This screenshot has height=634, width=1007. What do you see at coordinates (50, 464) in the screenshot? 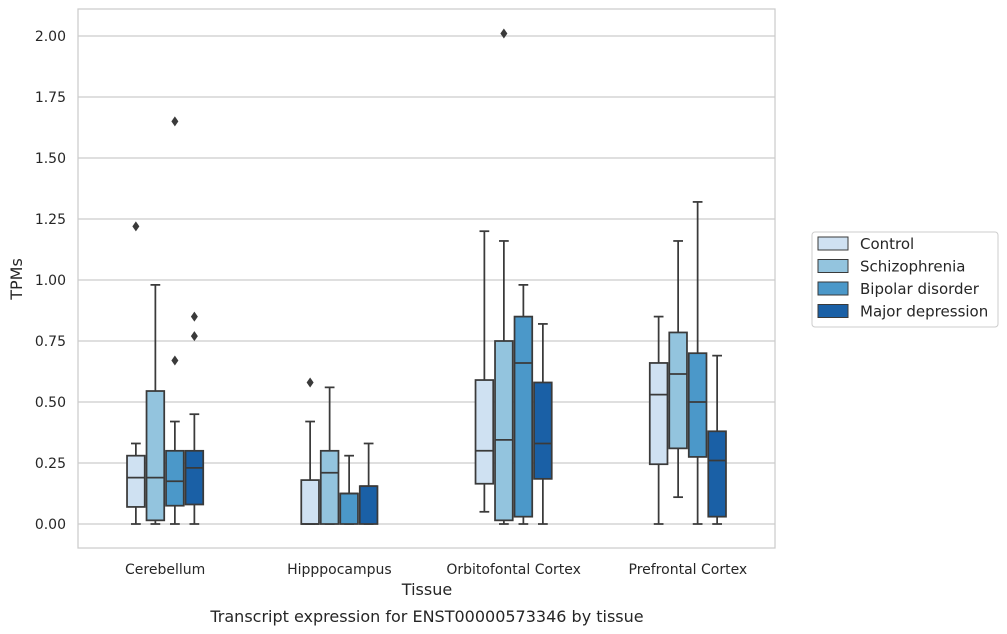
I see `y-tick-label: 0.25` at bounding box center [50, 464].